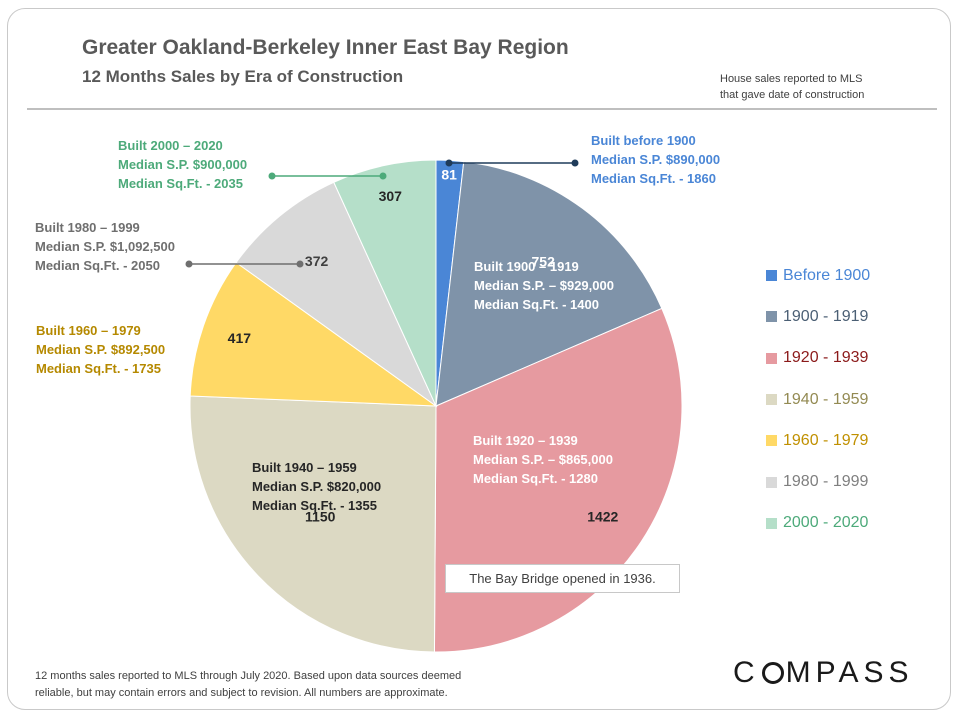 The image size is (960, 720). I want to click on legend-item: 1920 - 1939, so click(818, 358).